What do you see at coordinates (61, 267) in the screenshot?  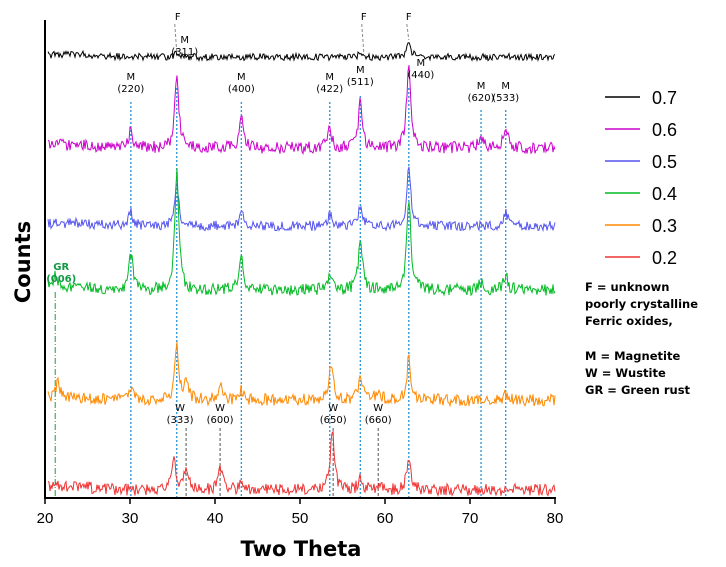 I see `green-rust-label: GR` at bounding box center [61, 267].